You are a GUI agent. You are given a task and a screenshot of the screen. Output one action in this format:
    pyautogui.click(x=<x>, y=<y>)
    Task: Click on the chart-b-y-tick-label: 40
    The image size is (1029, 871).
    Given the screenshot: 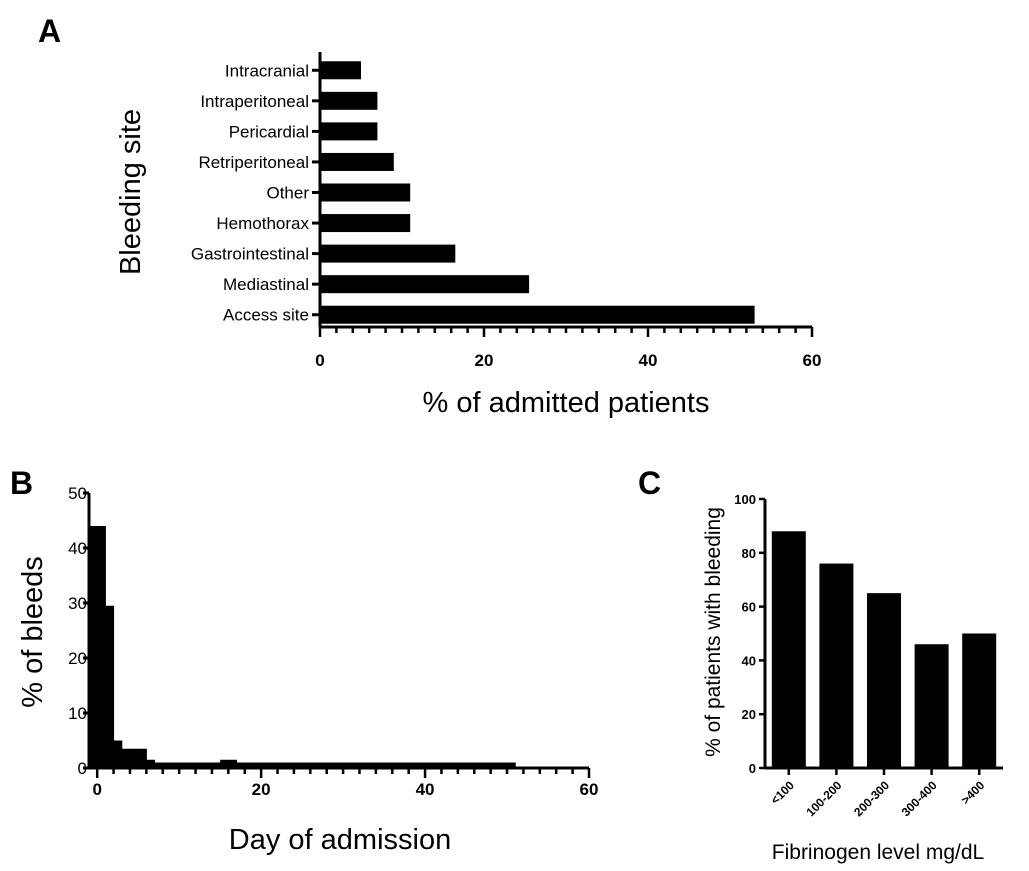 What is the action you would take?
    pyautogui.click(x=77, y=548)
    